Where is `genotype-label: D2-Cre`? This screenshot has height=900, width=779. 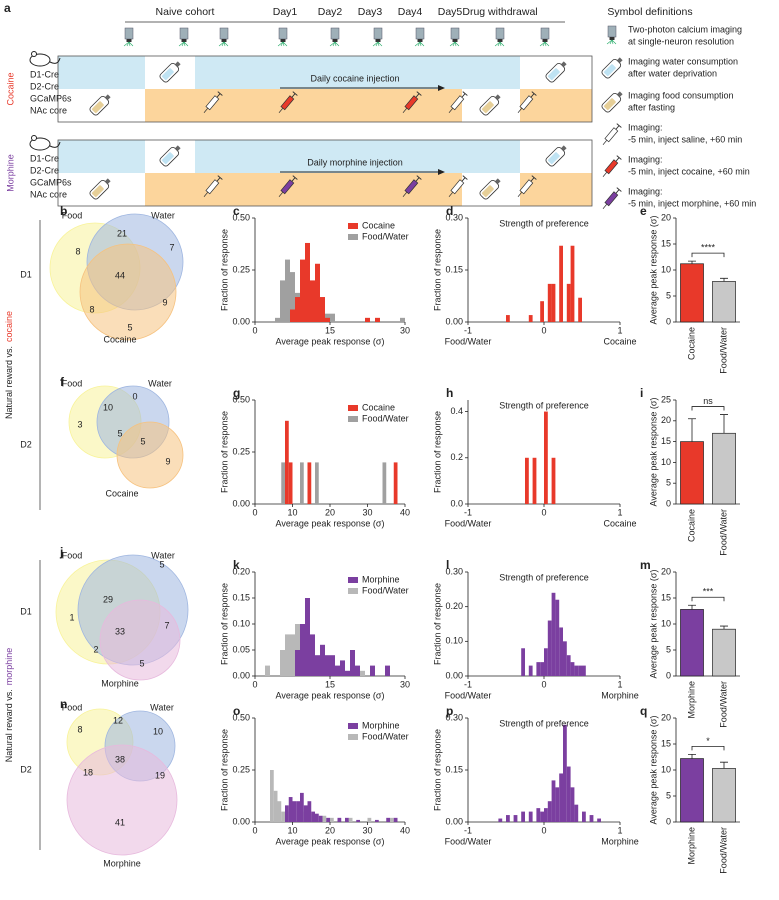 genotype-label: D2-Cre is located at coordinates (44, 170).